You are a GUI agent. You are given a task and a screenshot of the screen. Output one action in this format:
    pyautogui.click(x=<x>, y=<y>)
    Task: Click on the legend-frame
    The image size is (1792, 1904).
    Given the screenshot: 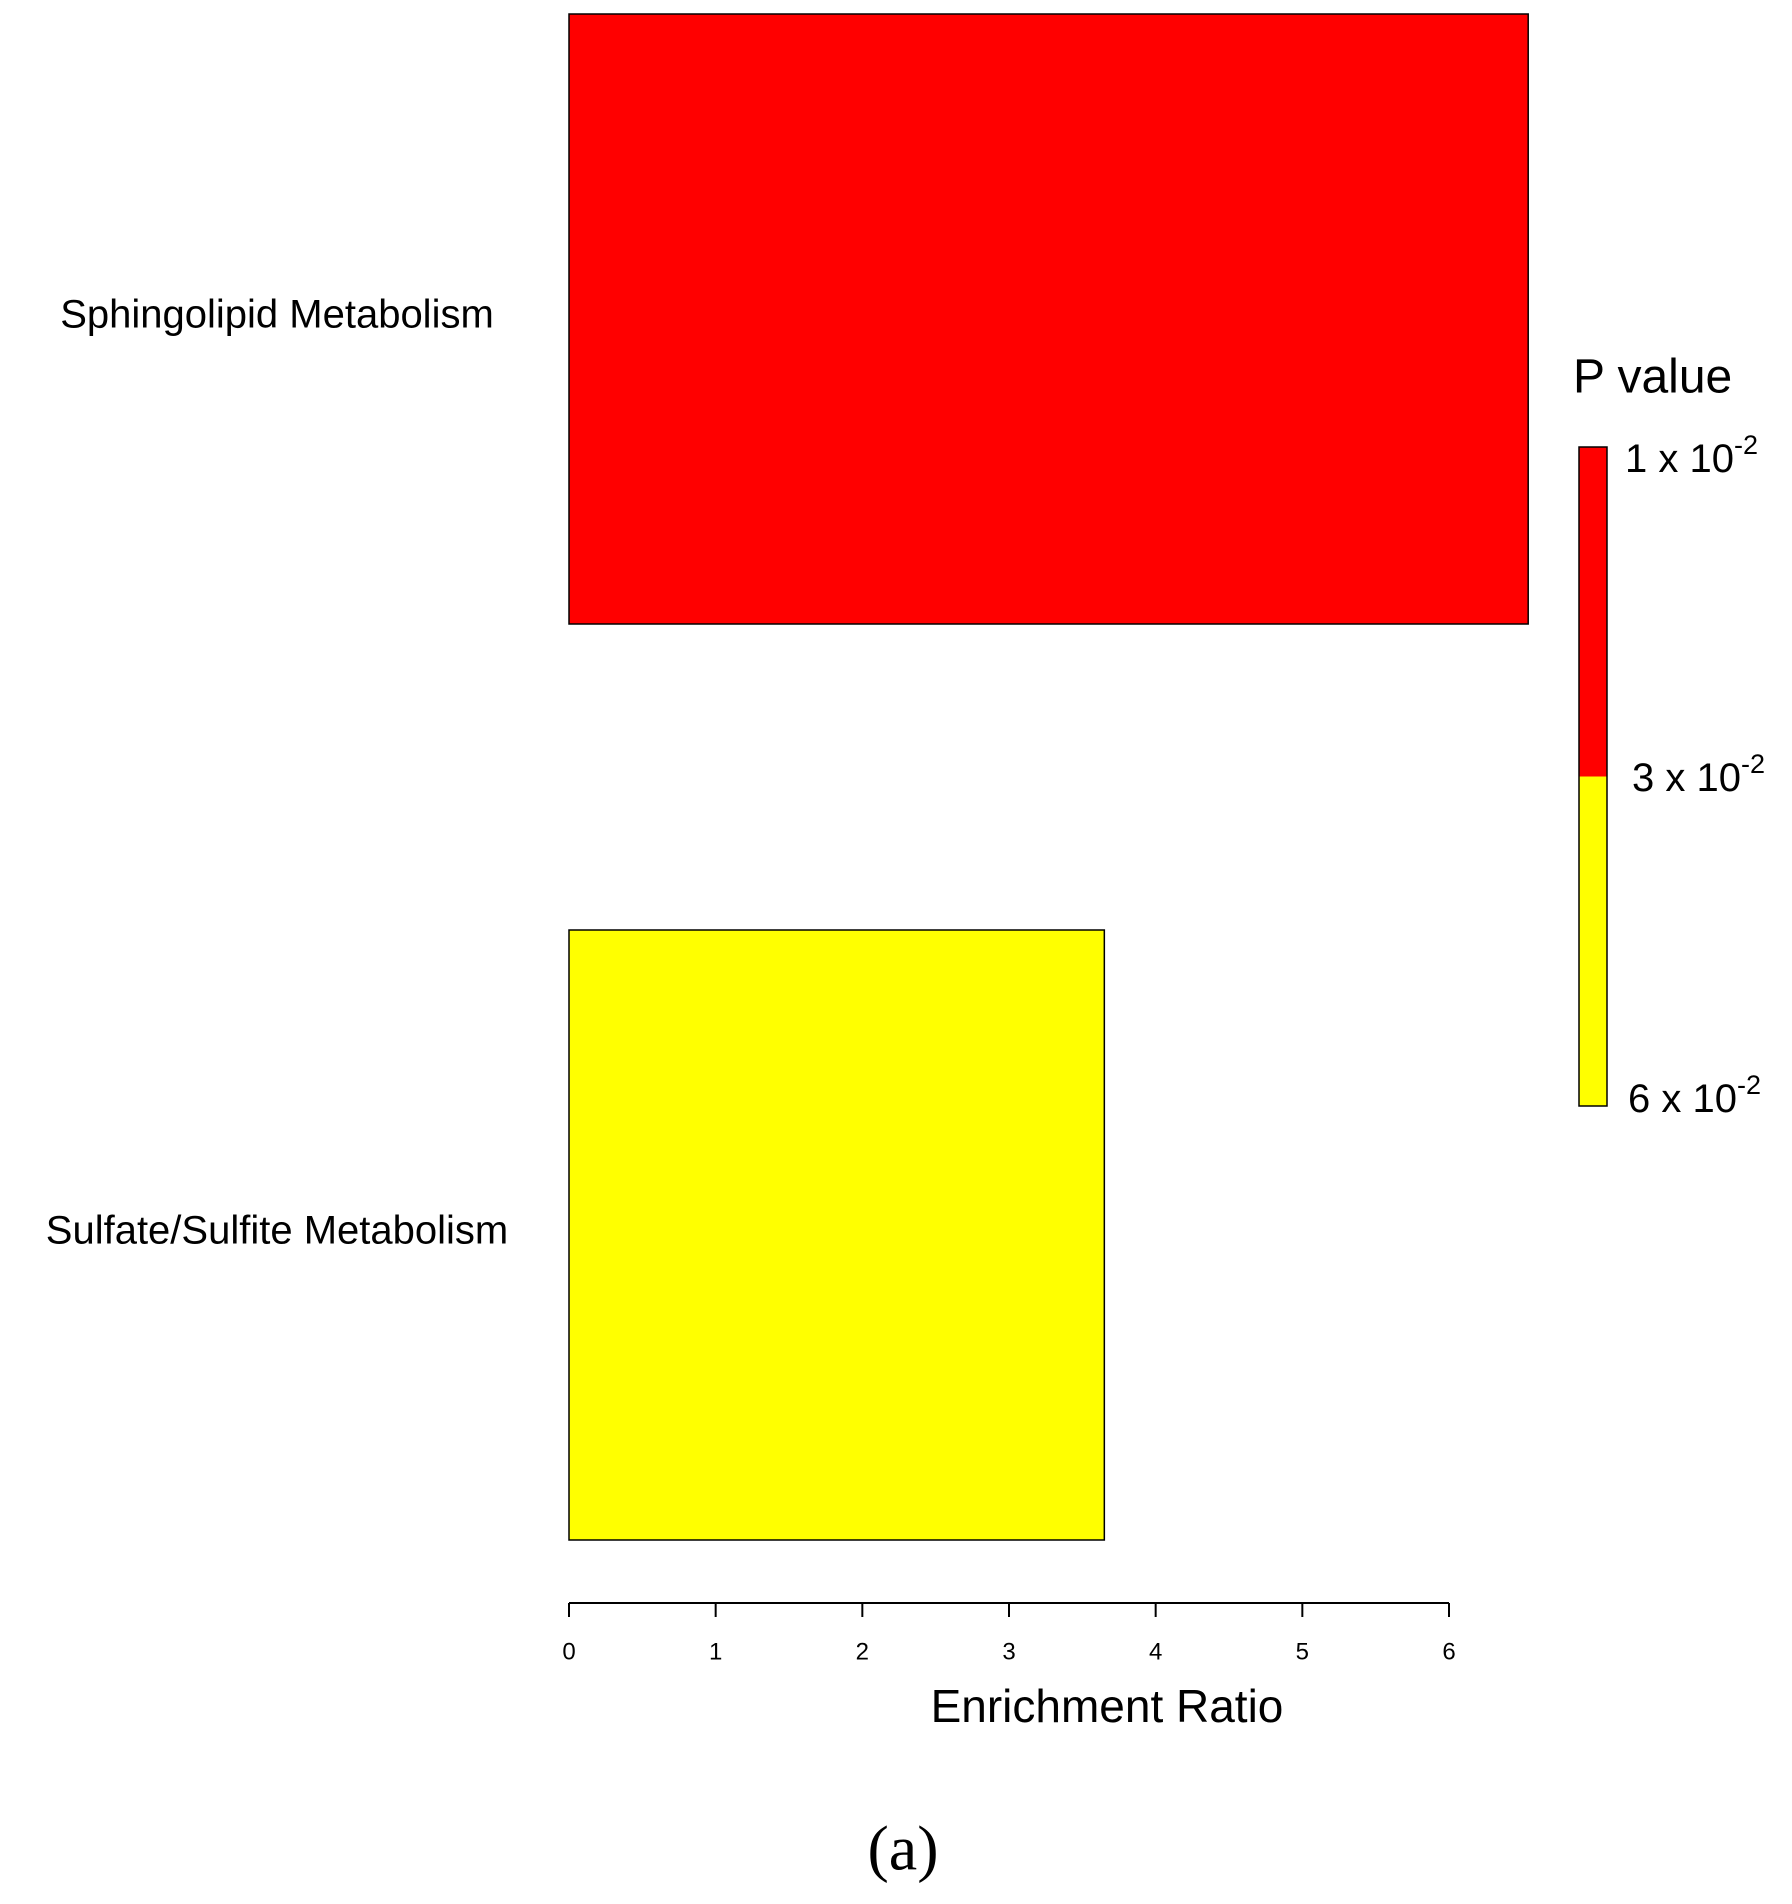 What is the action you would take?
    pyautogui.click(x=1593, y=776)
    